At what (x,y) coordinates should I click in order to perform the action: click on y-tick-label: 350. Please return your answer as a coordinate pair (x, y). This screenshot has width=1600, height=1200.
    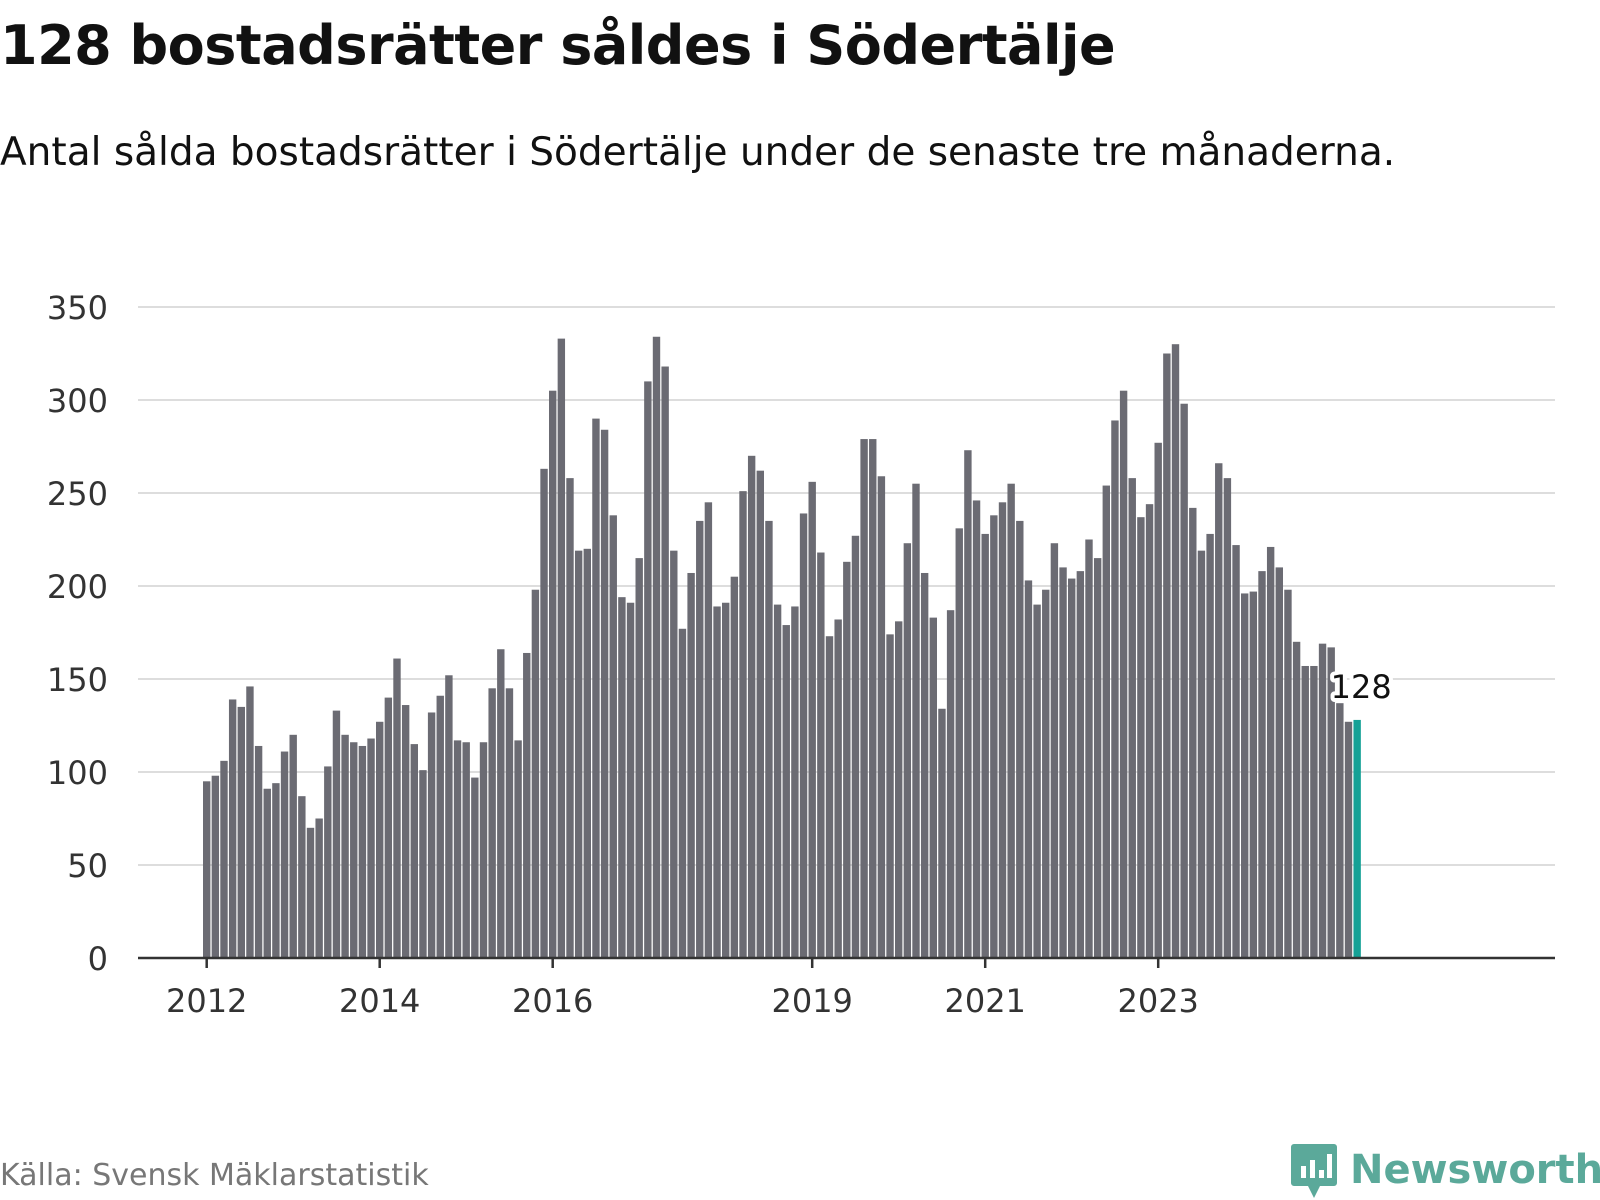
    Looking at the image, I should click on (77, 308).